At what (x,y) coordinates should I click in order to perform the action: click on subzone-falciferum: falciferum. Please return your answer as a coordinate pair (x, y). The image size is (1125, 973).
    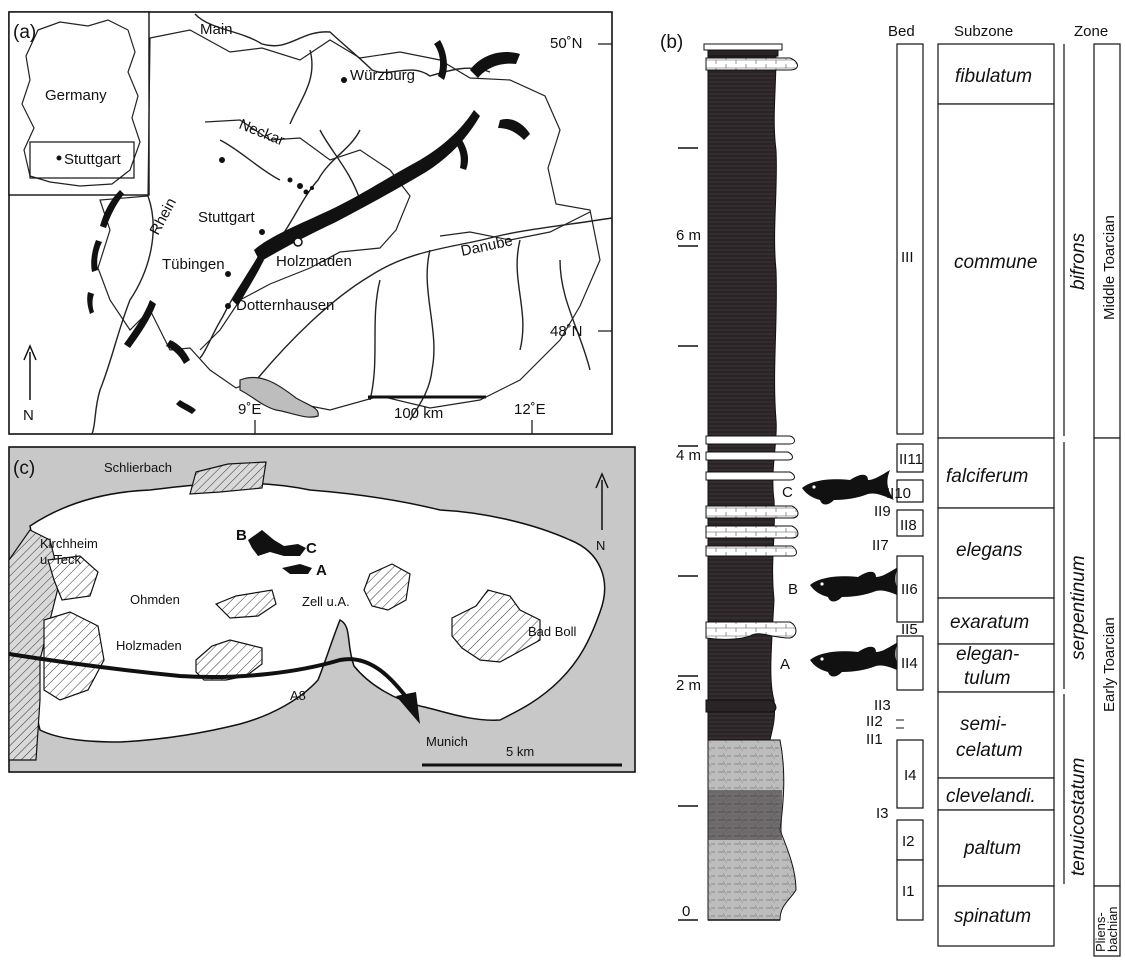
    Looking at the image, I should click on (987, 476).